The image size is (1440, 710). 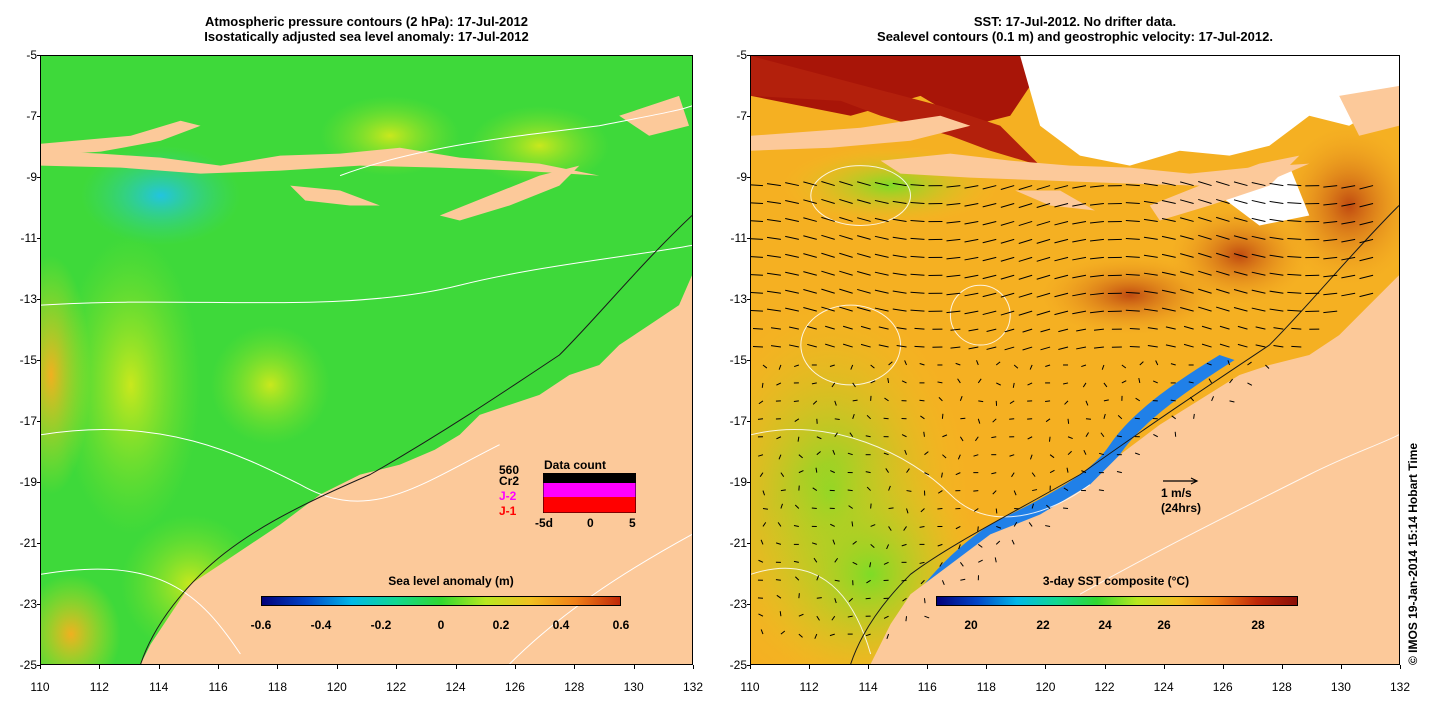 I want to click on y-tick-label: -17, so click(x=738, y=421).